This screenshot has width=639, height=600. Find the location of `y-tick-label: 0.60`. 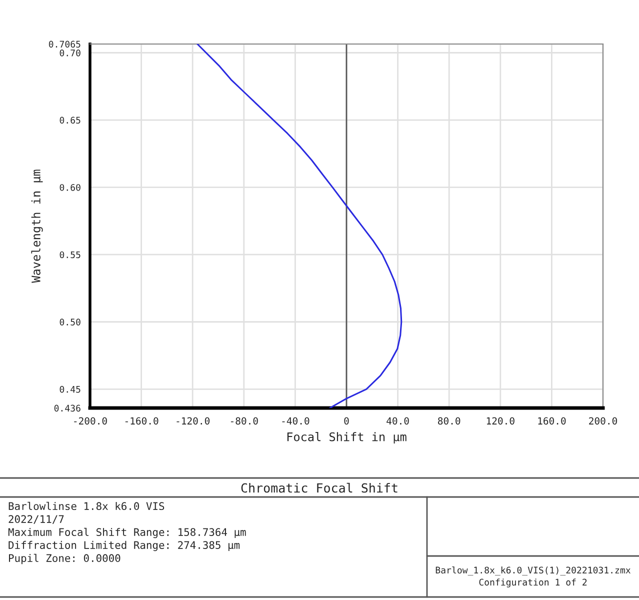

y-tick-label: 0.60 is located at coordinates (70, 187).